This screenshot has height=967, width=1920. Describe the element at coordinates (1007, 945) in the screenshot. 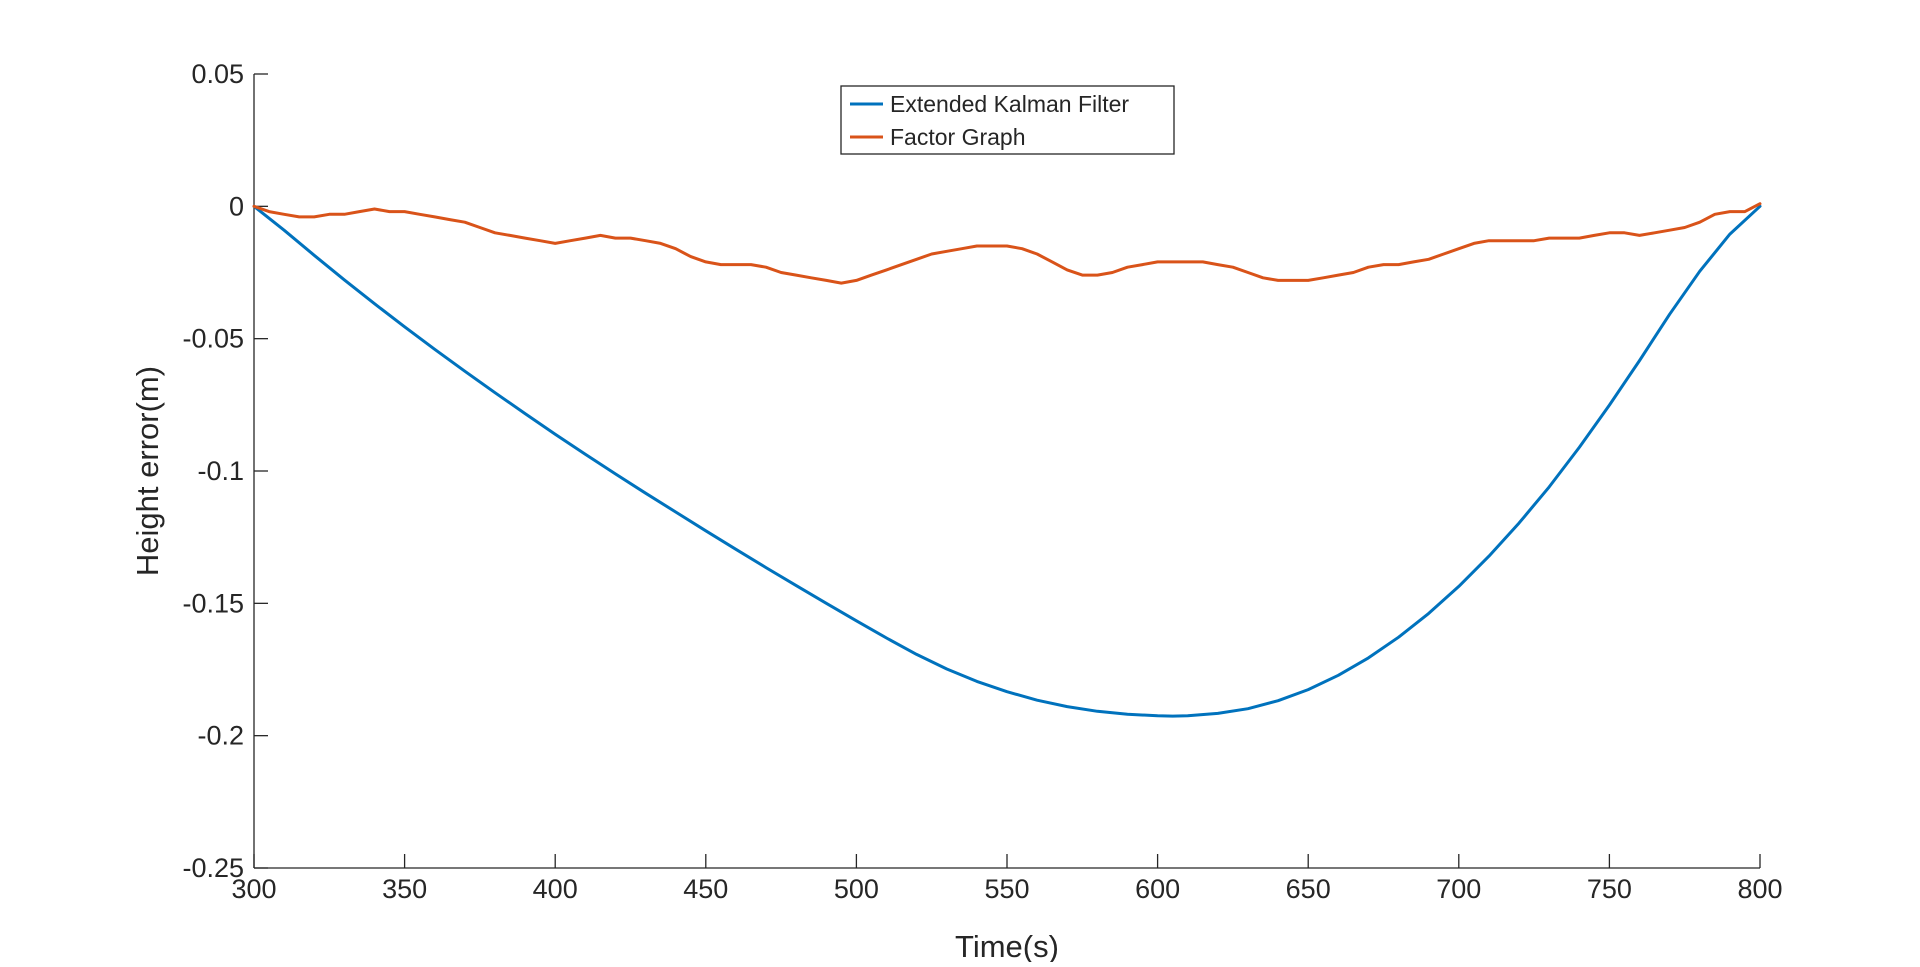

I see `x-axis-label: Time(s)` at that location.